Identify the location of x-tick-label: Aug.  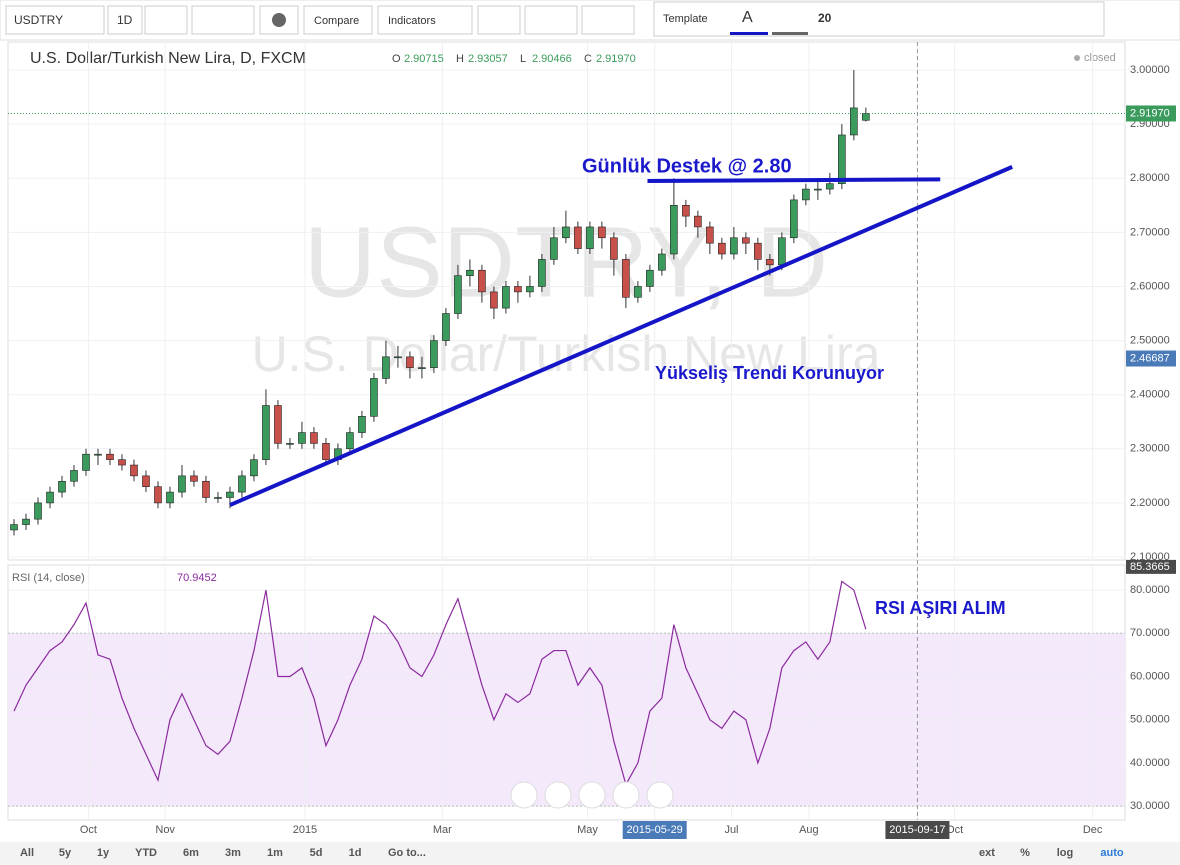
(809, 830).